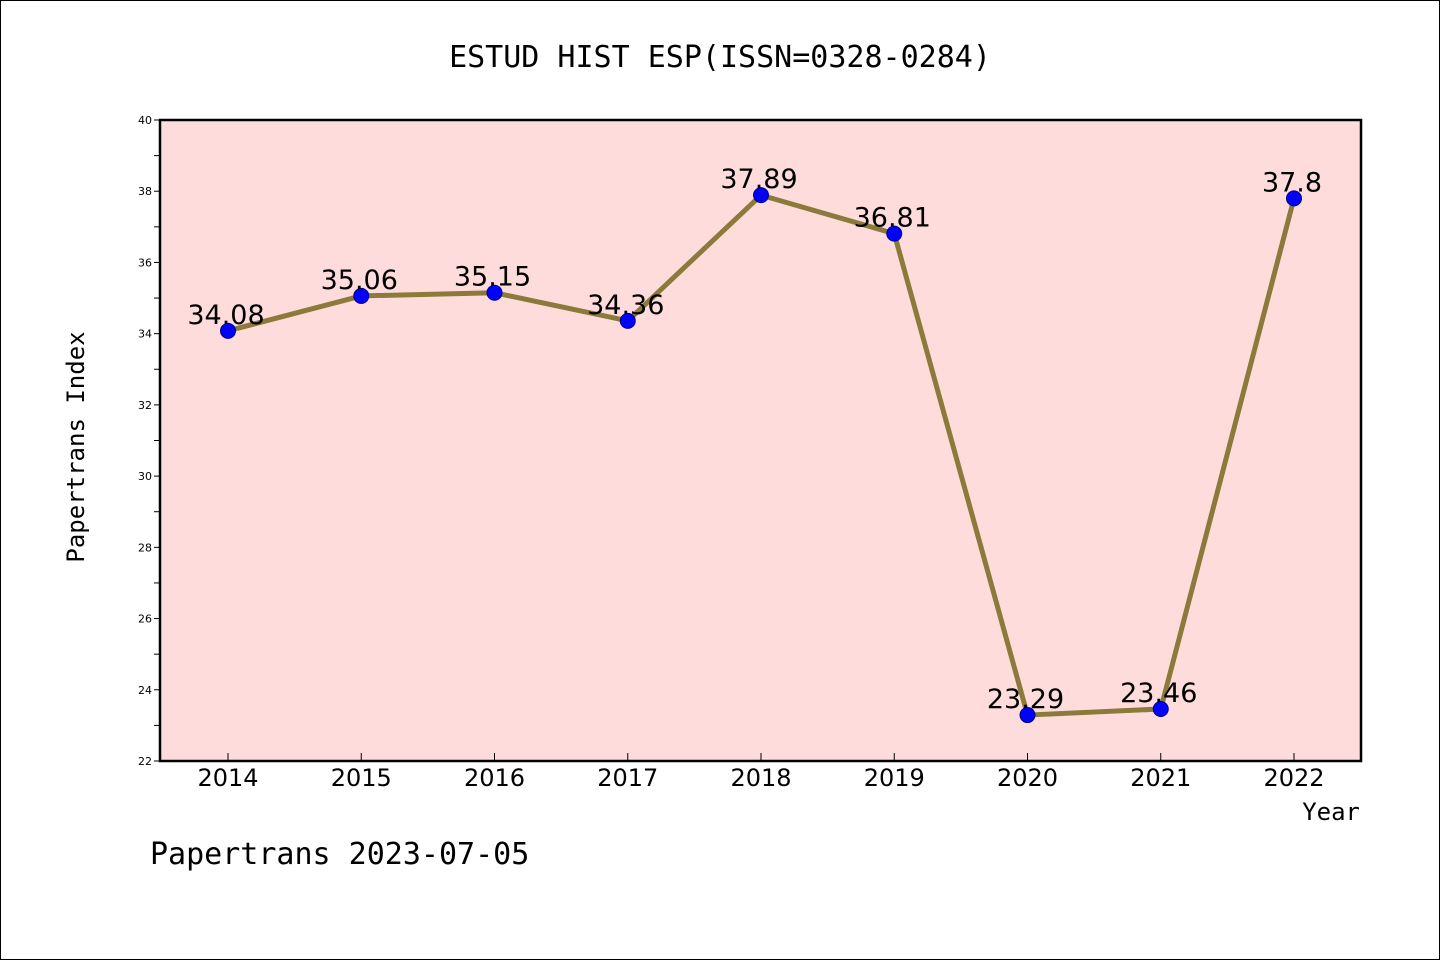 The width and height of the screenshot is (1440, 960). I want to click on x-axis: 2014 2015 2016 2017 2018 2019 2020 2021 2022, so click(761, 772).